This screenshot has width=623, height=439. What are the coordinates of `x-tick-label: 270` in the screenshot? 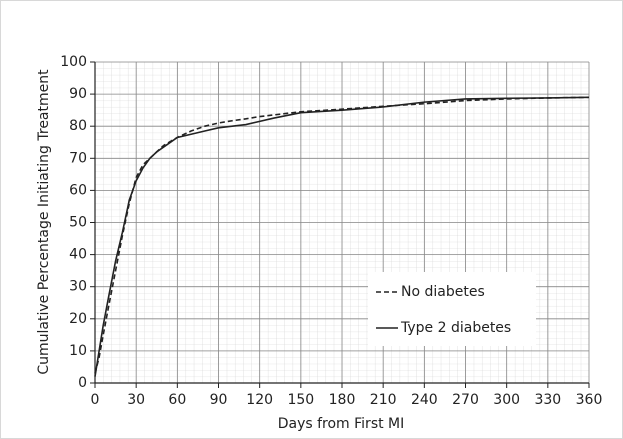 It's located at (465, 400).